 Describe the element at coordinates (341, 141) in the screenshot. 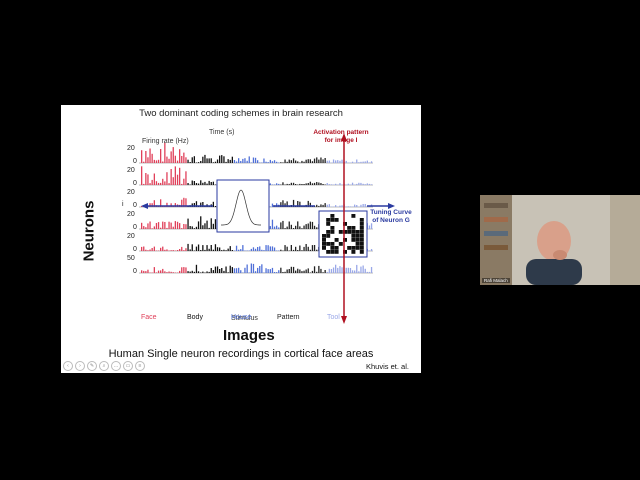

I see `activation-label-line2: for image I` at that location.